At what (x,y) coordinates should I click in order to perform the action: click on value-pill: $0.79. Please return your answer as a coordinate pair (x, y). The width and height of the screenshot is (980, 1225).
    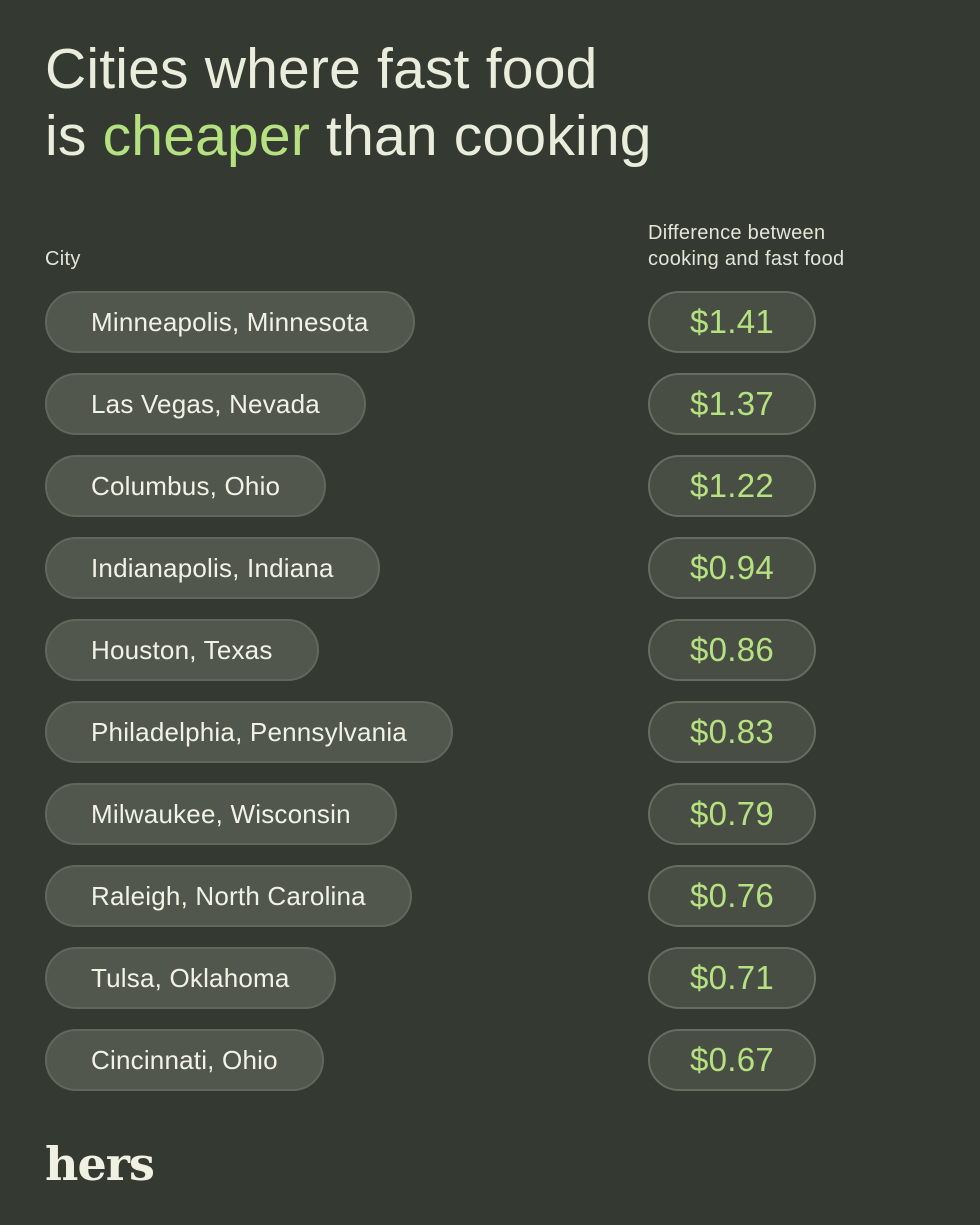
    Looking at the image, I should click on (732, 814).